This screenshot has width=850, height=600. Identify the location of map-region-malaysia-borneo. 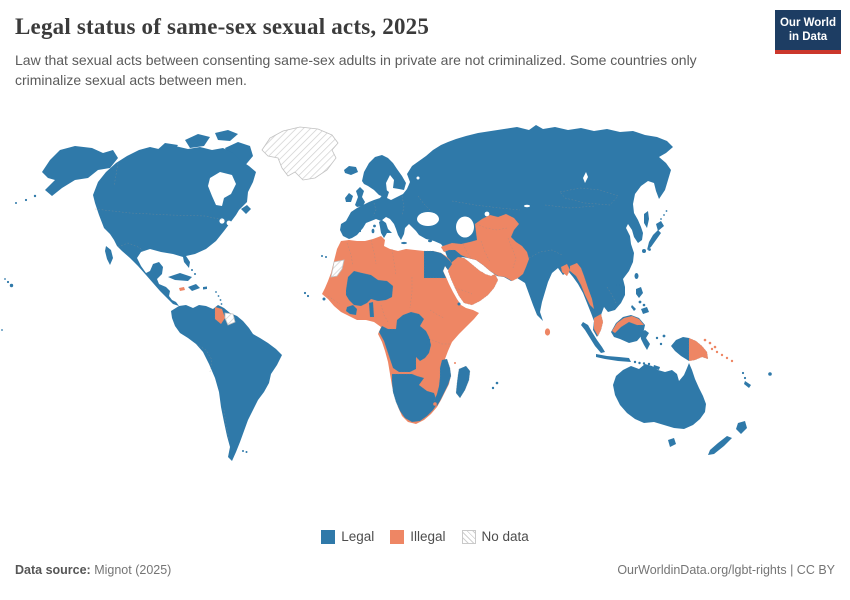
(628, 324).